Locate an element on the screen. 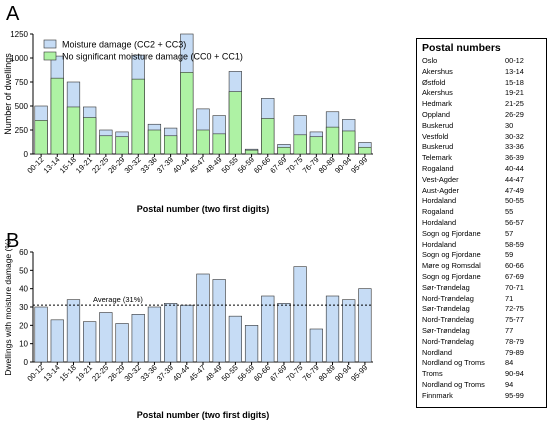  postal-code: 58-59 is located at coordinates (514, 244).